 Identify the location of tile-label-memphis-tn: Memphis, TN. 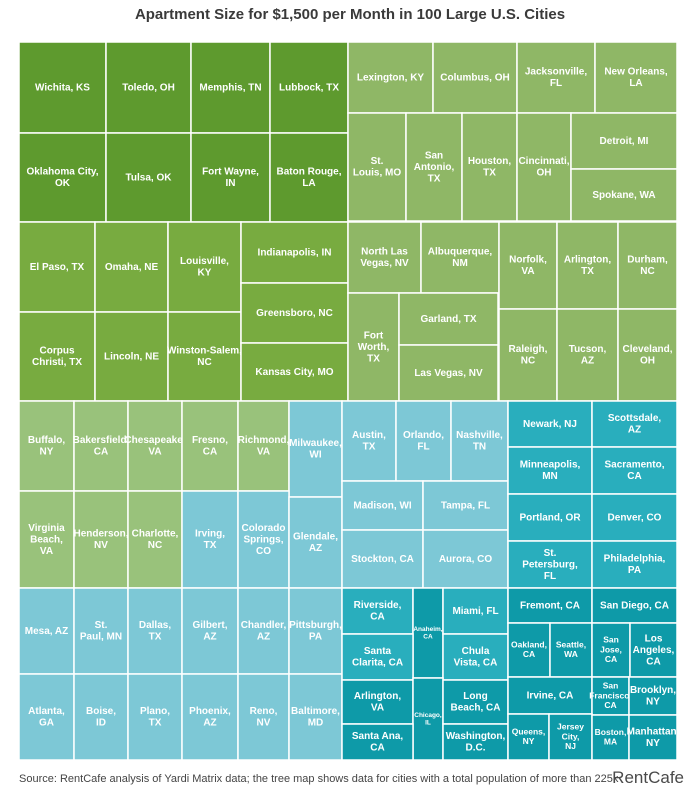
(230, 87).